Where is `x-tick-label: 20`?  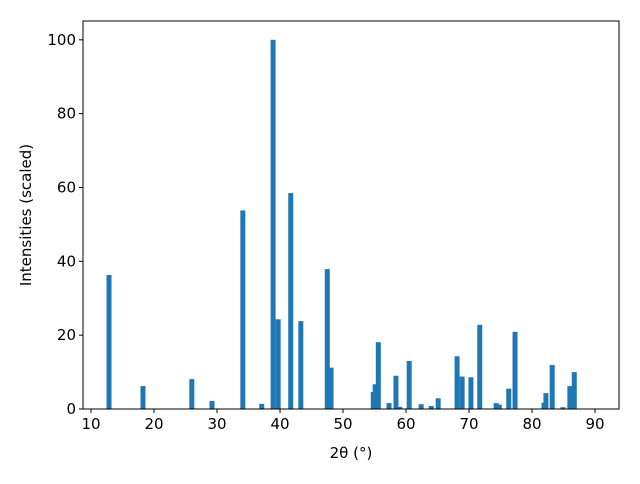 x-tick-label: 20 is located at coordinates (153, 424).